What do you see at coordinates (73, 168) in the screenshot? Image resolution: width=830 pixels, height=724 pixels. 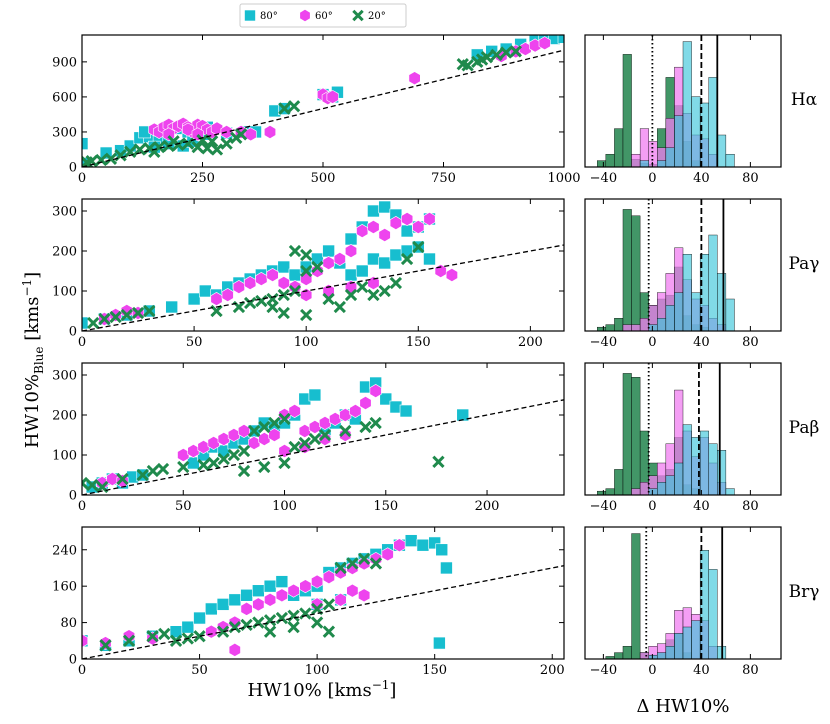 I see `scatter-ytick-label-0-0: 0` at bounding box center [73, 168].